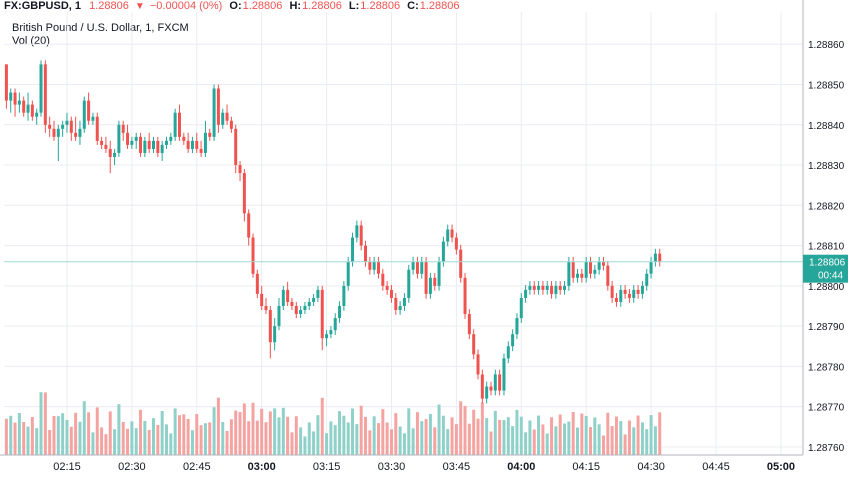 Image resolution: width=852 pixels, height=485 pixels. I want to click on last-price-marker: 1.28806 00:44, so click(825, 268).